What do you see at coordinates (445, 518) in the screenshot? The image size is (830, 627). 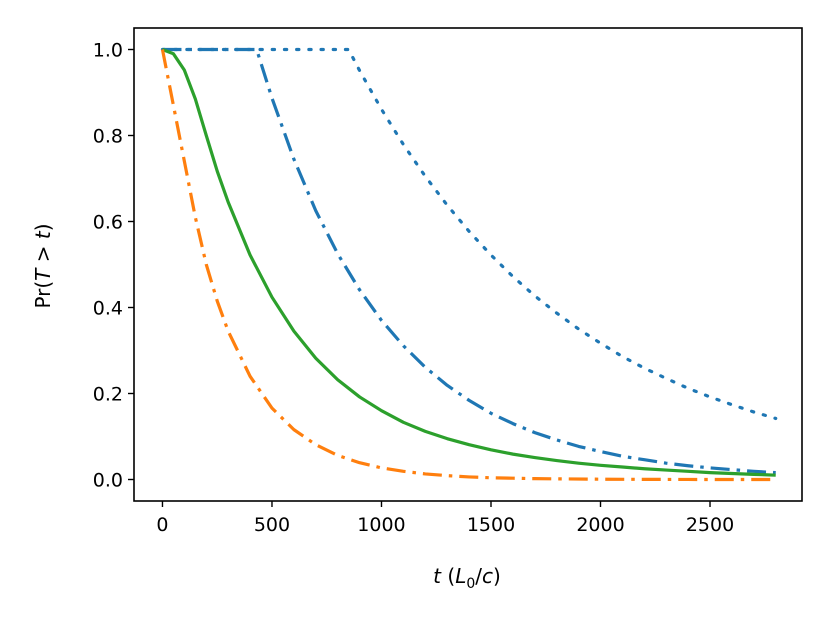 I see `x-axis: 0 500 1000 1500 2000 2500` at bounding box center [445, 518].